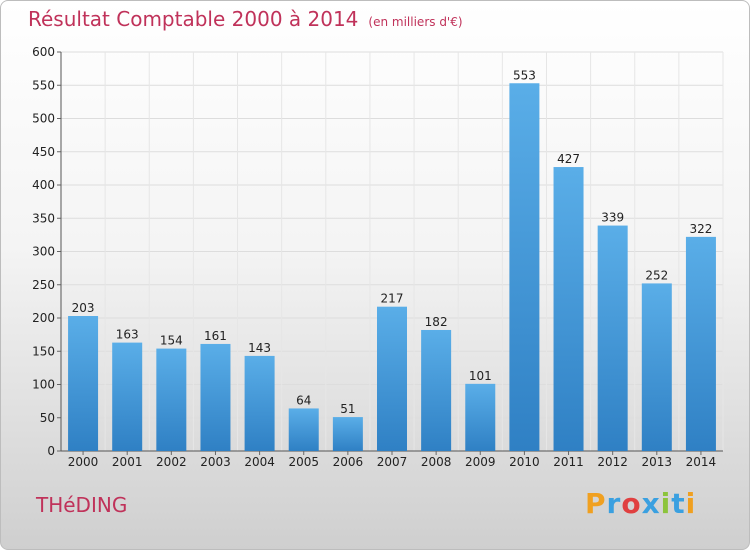 This screenshot has width=750, height=550. I want to click on chart-subtitle: (en milliers d'€), so click(415, 22).